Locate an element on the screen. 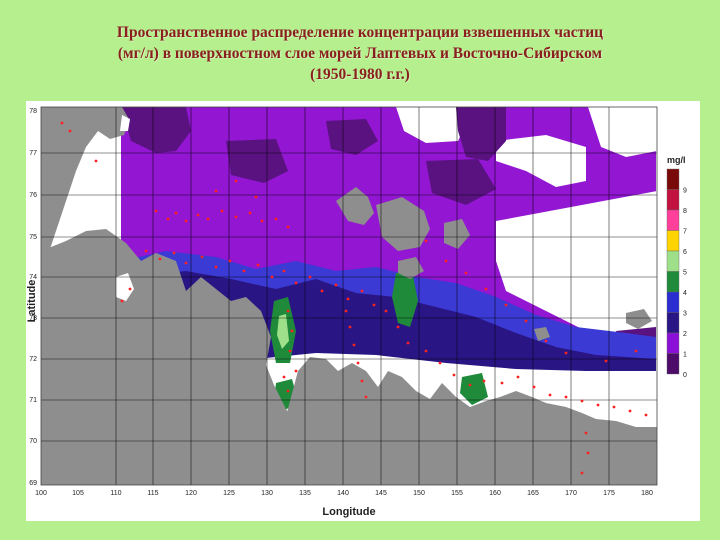 This screenshot has height=540, width=720. x-tick-label: 150 is located at coordinates (419, 493).